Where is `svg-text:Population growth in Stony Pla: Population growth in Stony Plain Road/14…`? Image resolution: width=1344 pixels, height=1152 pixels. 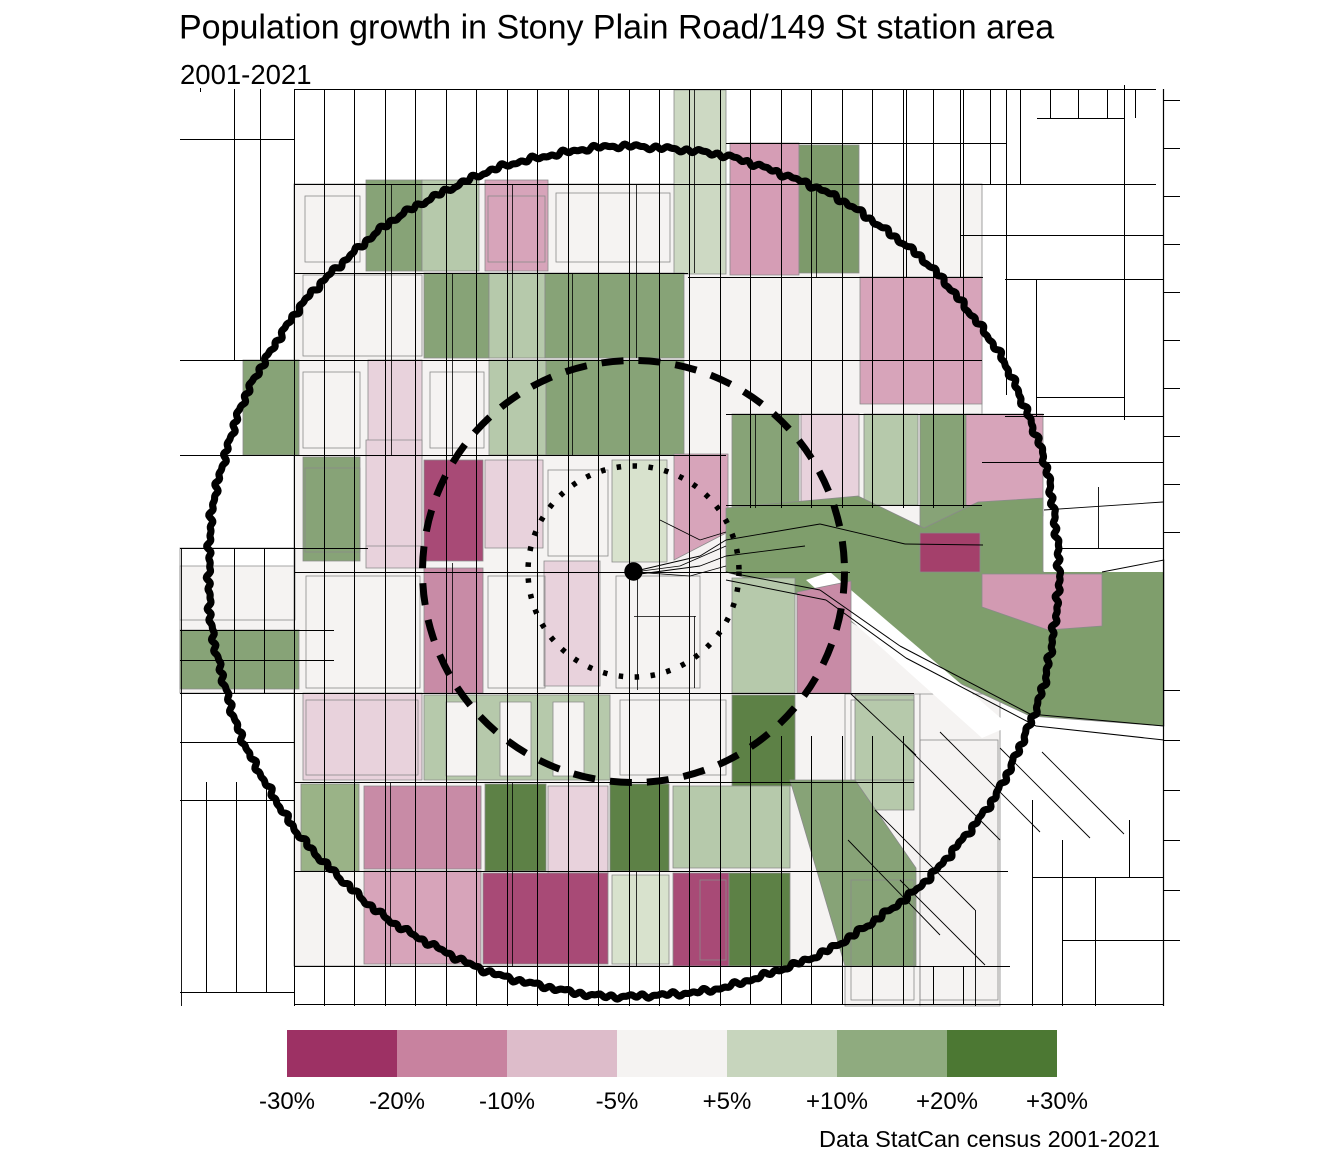
svg-text:Population growth in Stony Pla: Population growth in Stony Plain Road/14… is located at coordinates (616, 28).